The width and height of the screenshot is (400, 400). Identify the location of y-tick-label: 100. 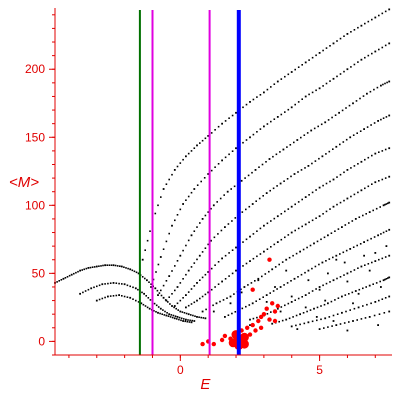
(35, 205).